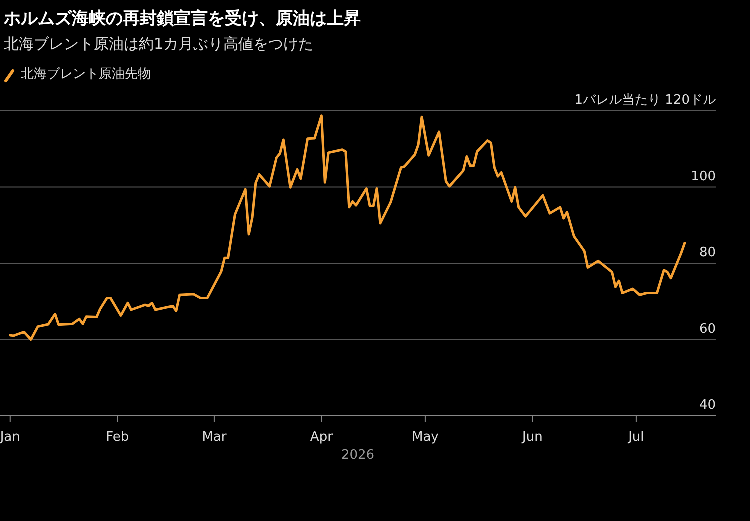  I want to click on legend-label: 北海ブレント原油先物, so click(86, 74).